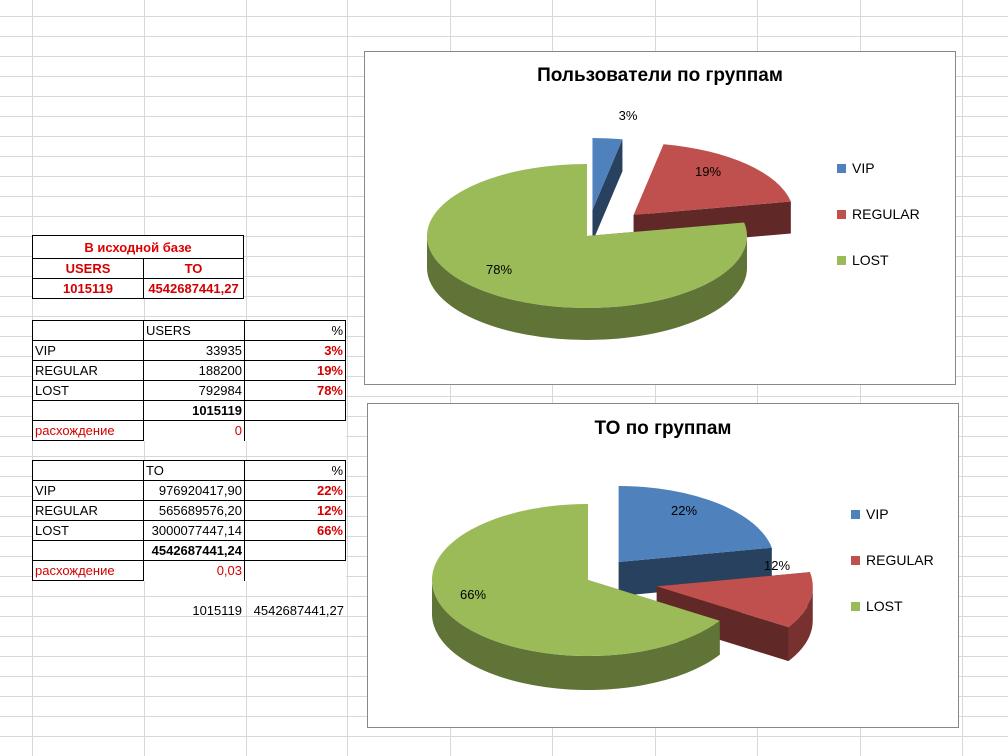  Describe the element at coordinates (193, 288) in the screenshot. I see `source-to-value: 4542687441,27` at that location.